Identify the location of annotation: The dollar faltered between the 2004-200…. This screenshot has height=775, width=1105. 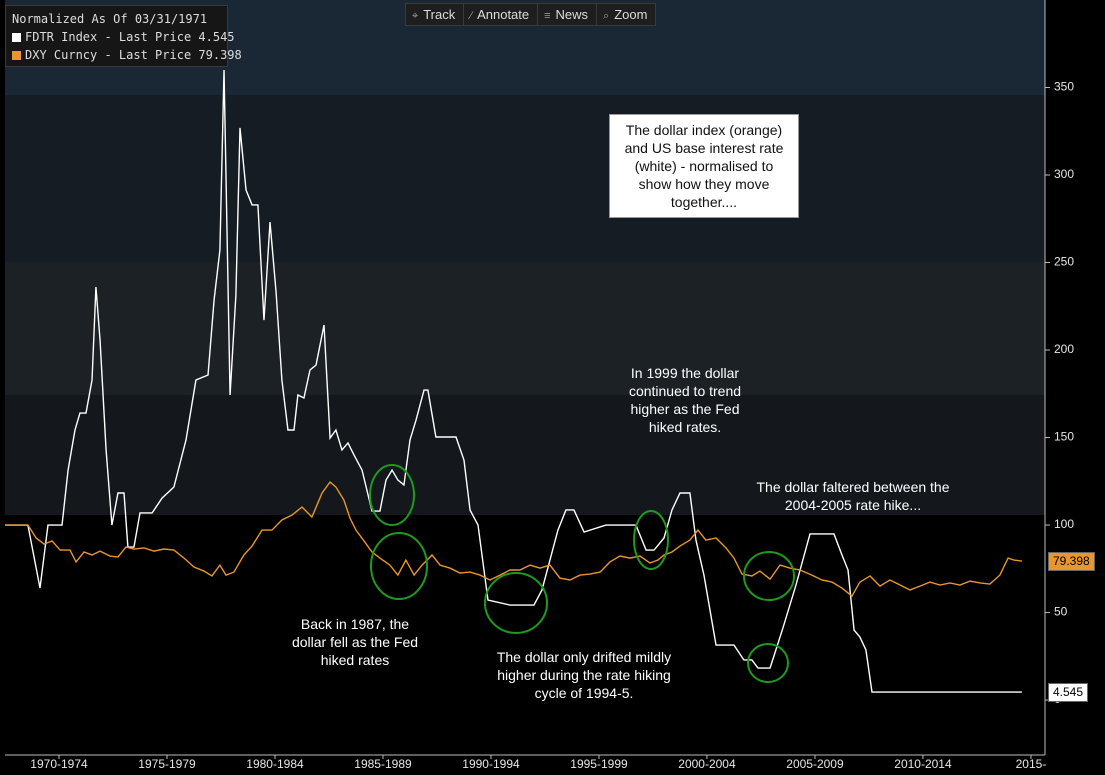
(853, 496).